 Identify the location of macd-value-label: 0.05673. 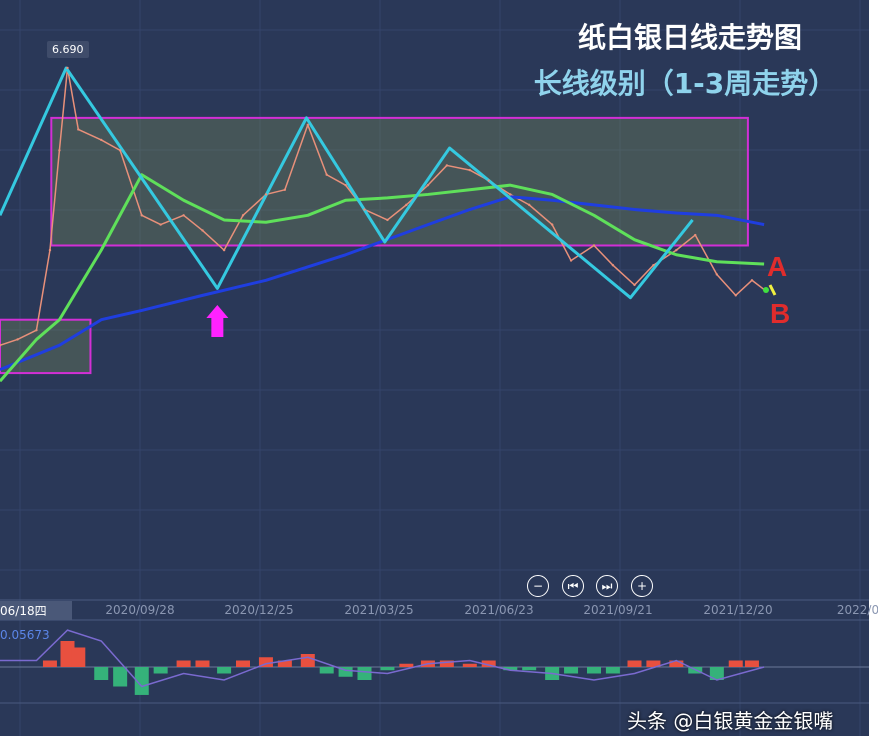
(25, 635).